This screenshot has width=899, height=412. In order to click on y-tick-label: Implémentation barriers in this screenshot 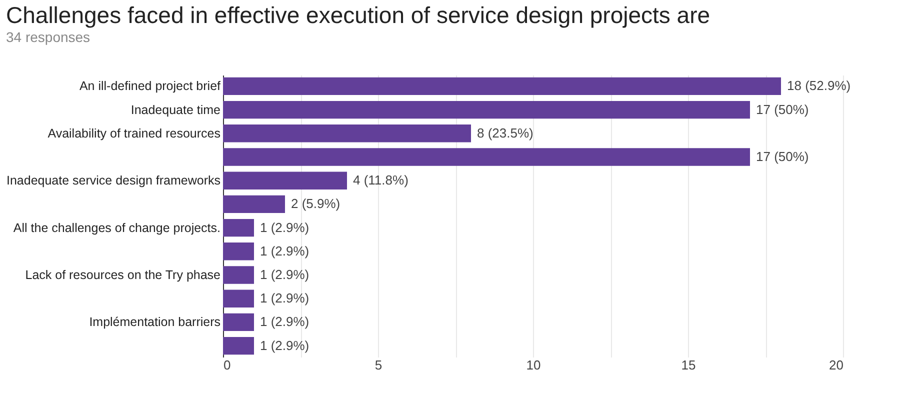, I will do `click(154, 322)`.